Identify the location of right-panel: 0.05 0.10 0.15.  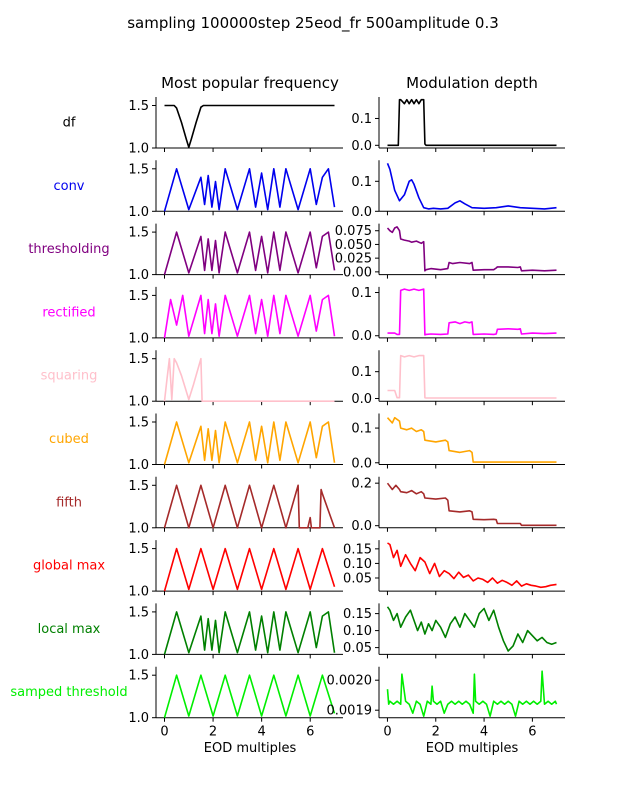
(454, 631).